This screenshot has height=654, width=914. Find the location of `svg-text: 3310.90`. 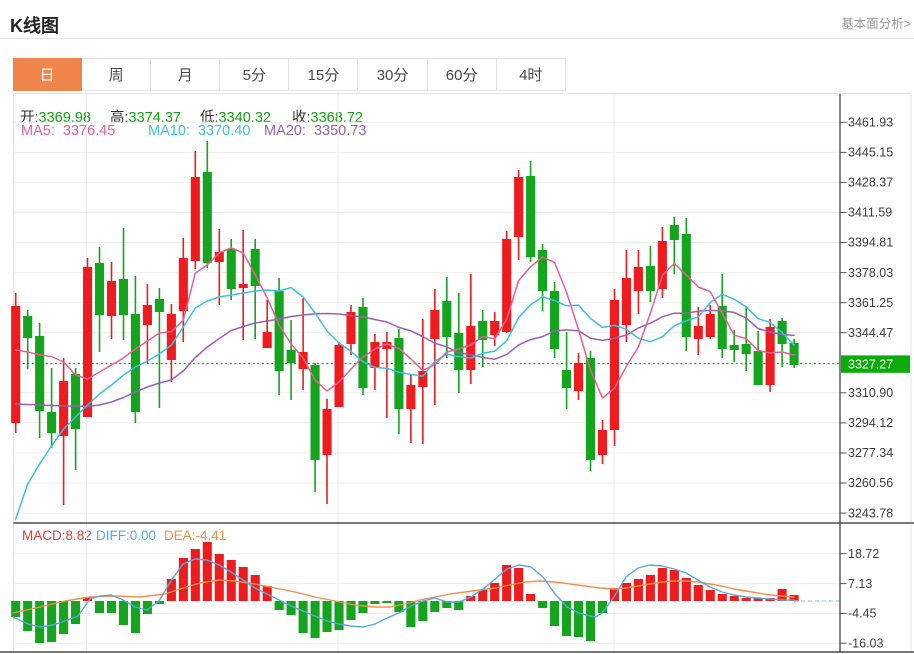

svg-text: 3310.90 is located at coordinates (870, 393).